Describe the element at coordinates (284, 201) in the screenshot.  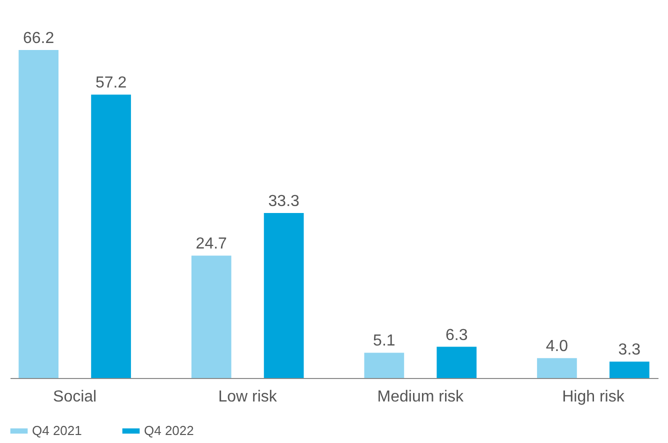
I see `data-label: 33.3` at that location.